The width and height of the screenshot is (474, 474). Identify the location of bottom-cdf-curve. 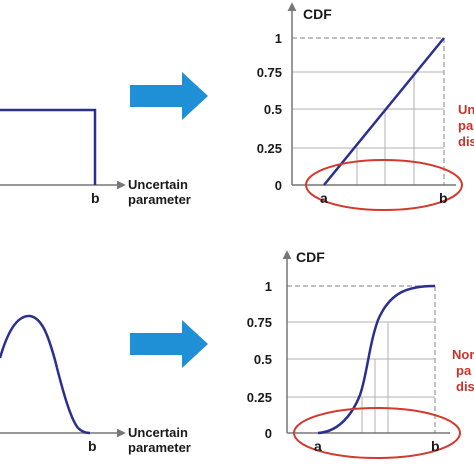
(376, 359).